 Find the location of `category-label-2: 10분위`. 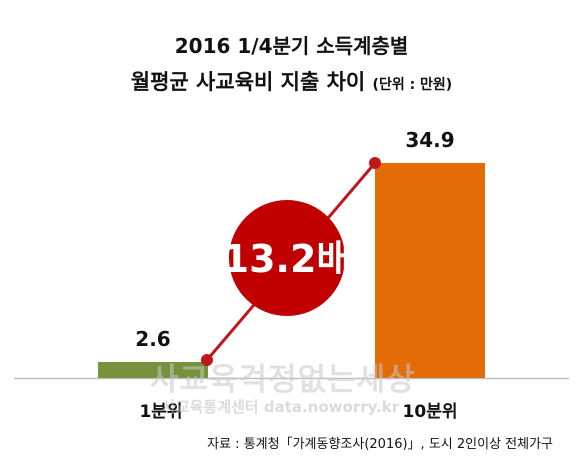

category-label-2: 10분위 is located at coordinates (430, 412).